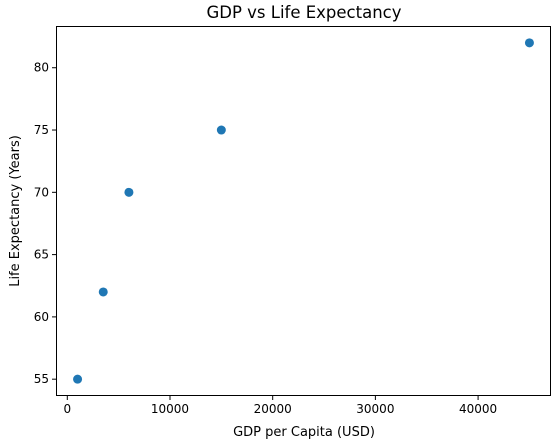  What do you see at coordinates (41, 379) in the screenshot?
I see `y-tick-label: 55` at bounding box center [41, 379].